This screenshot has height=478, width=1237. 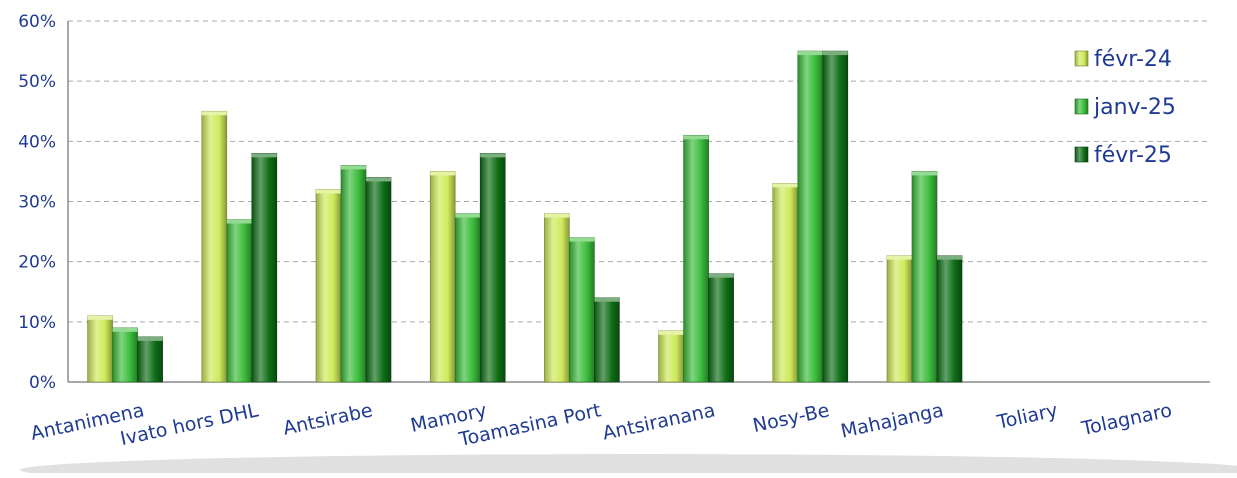 What do you see at coordinates (37, 323) in the screenshot?
I see `y-tick-label: 10%` at bounding box center [37, 323].